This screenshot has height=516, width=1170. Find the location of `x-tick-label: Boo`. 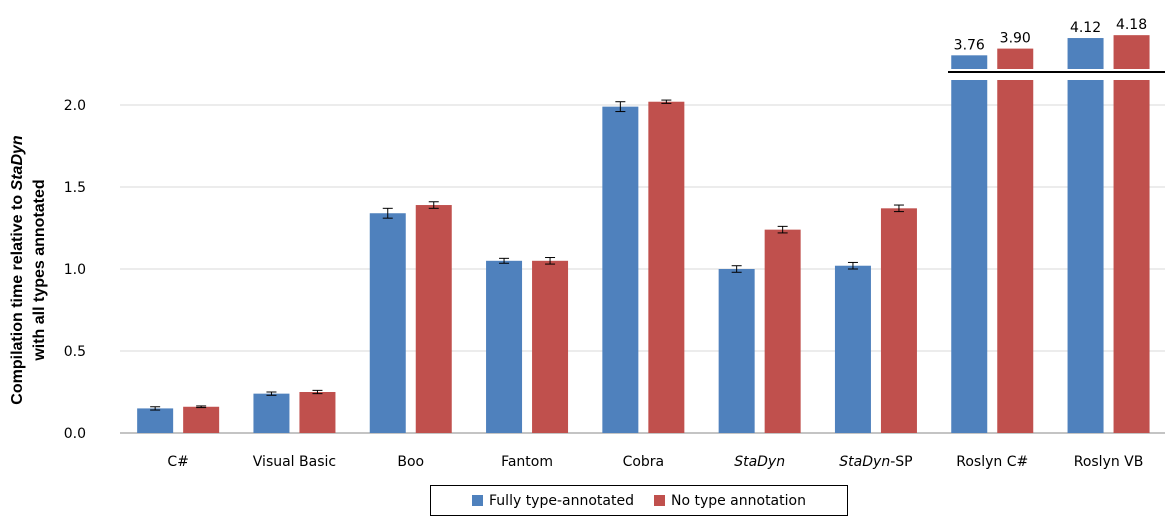

x-tick-label: Boo is located at coordinates (410, 462).